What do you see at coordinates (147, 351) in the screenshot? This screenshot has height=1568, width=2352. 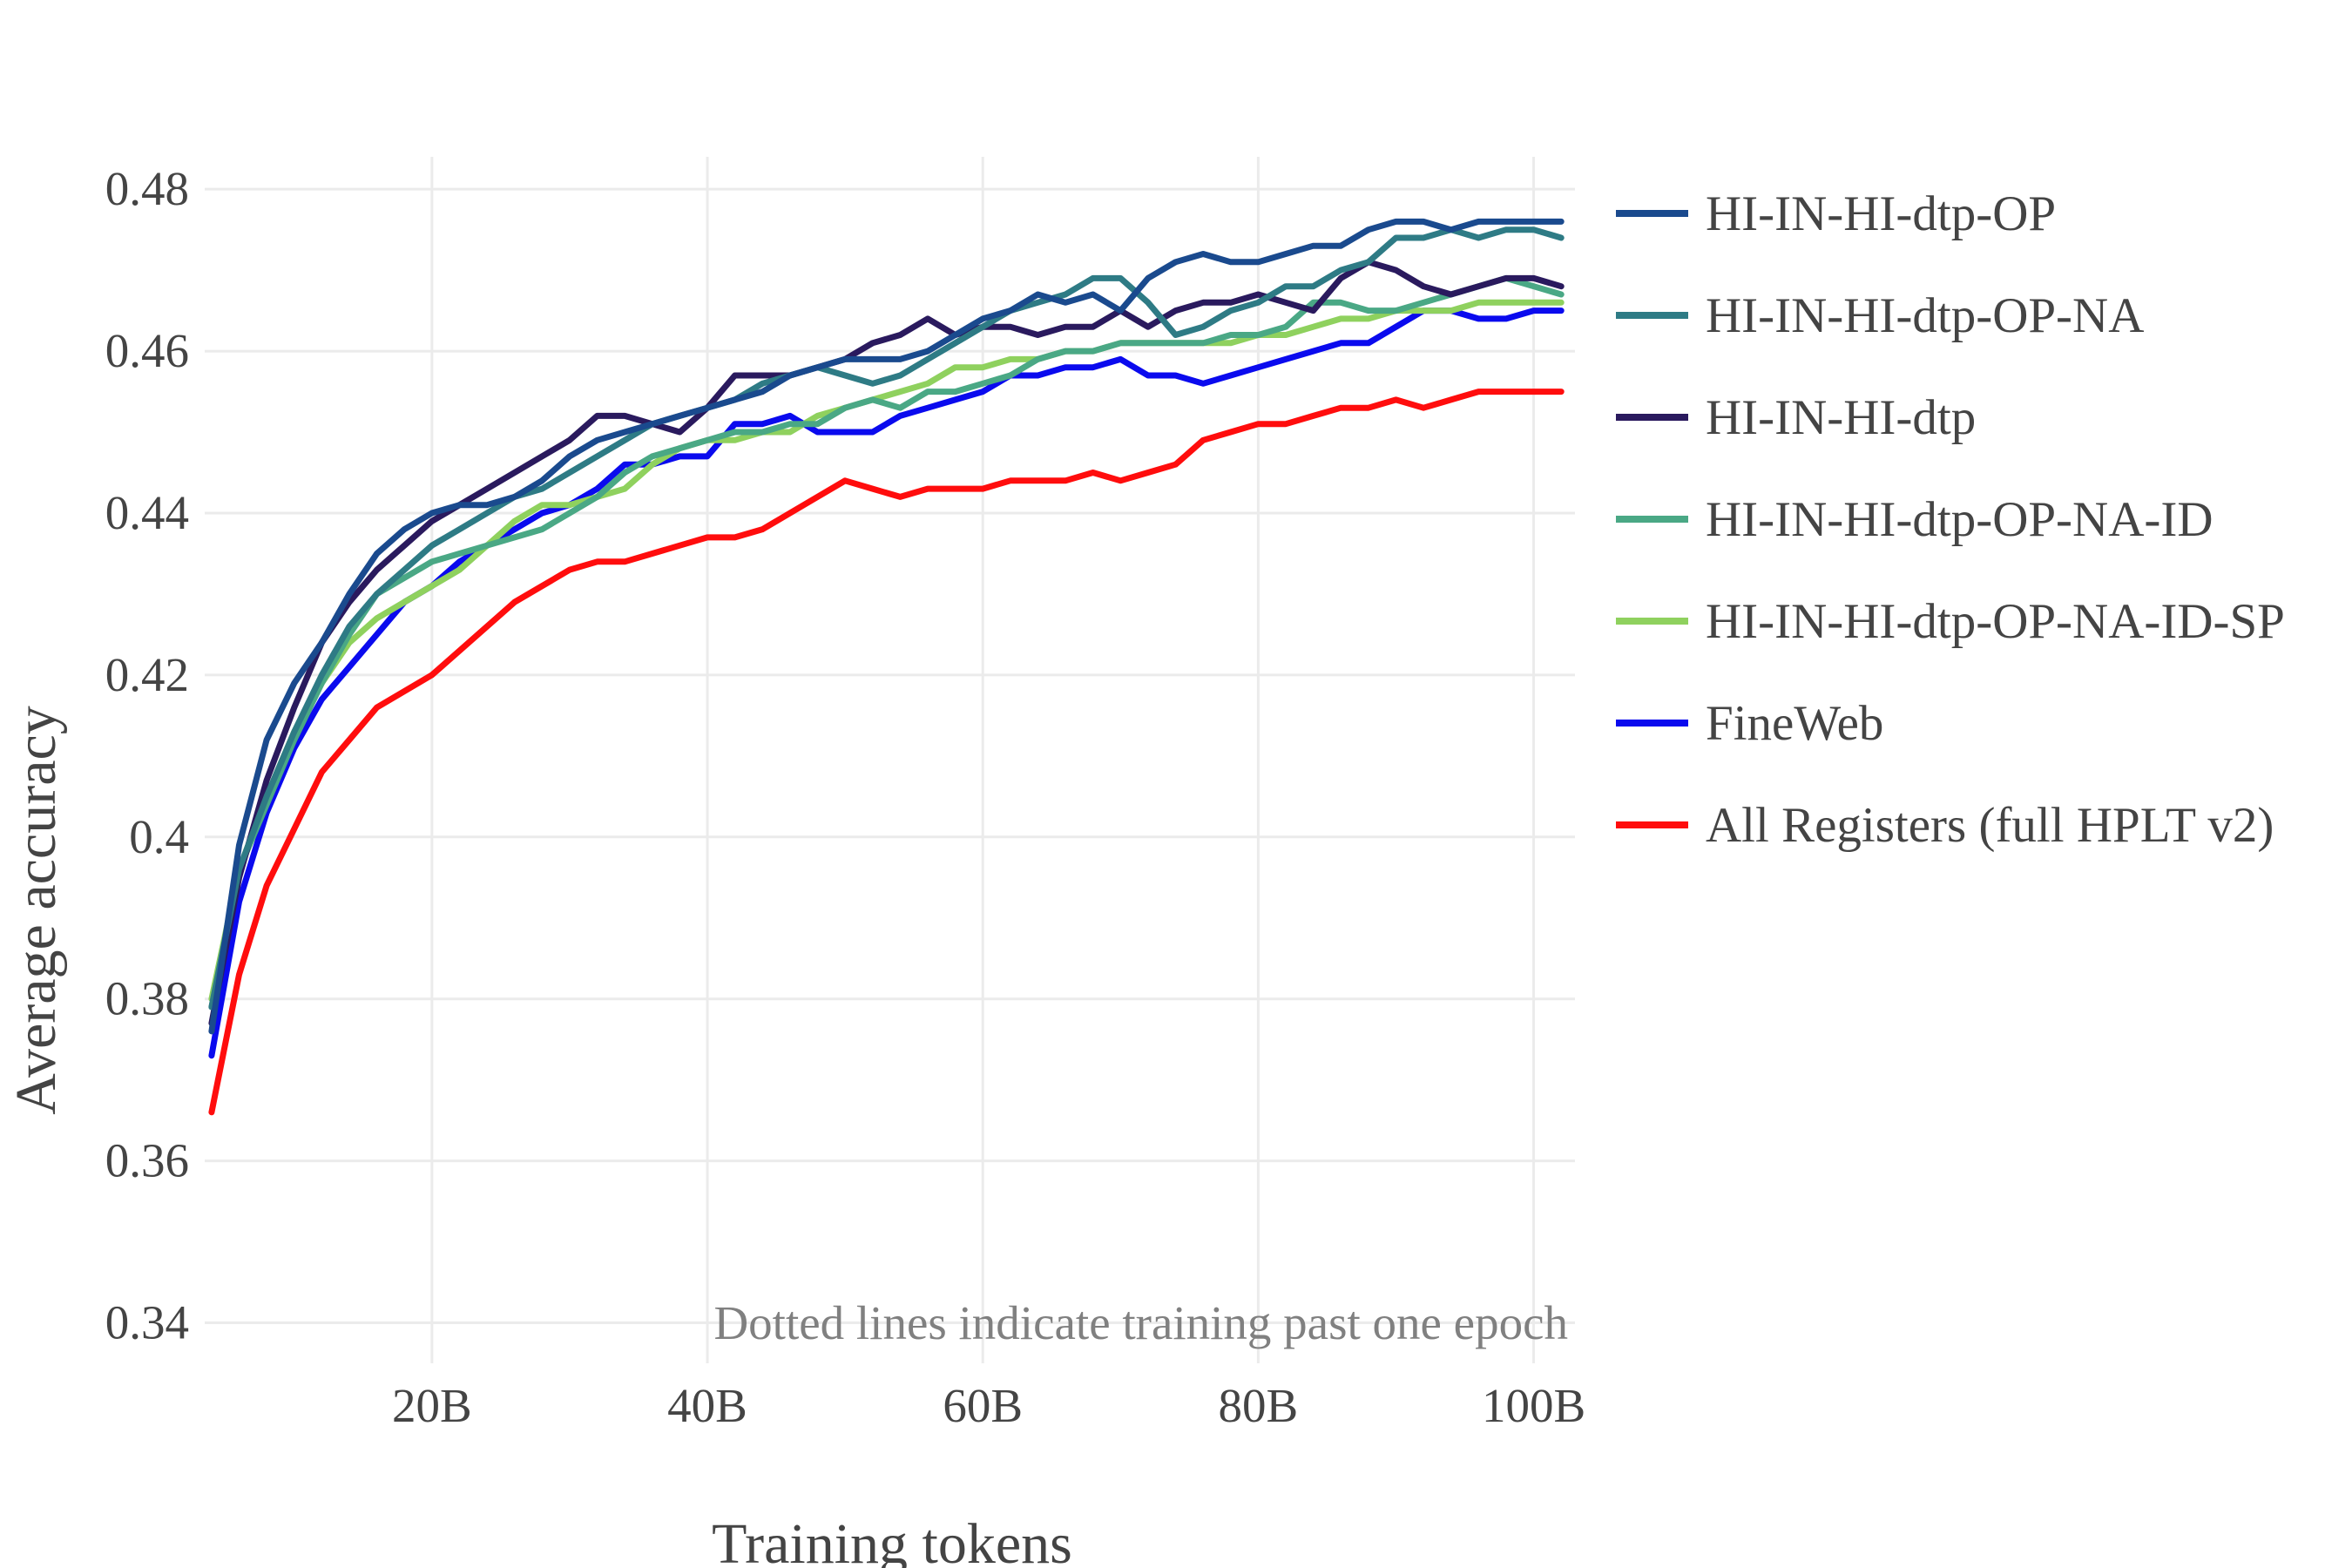 I see `y-tick-label: 0.46` at bounding box center [147, 351].